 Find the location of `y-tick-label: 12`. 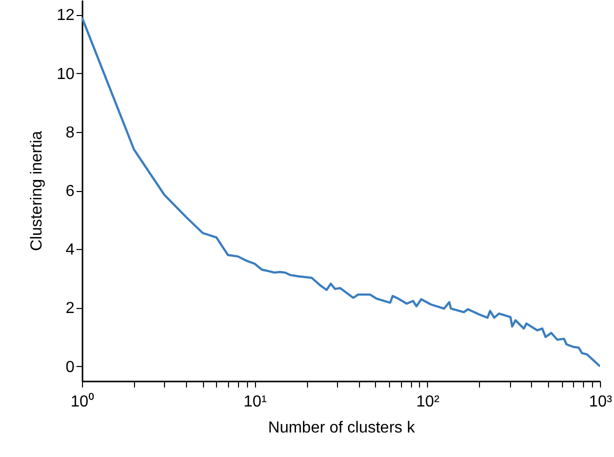

y-tick-label: 12 is located at coordinates (65, 15).